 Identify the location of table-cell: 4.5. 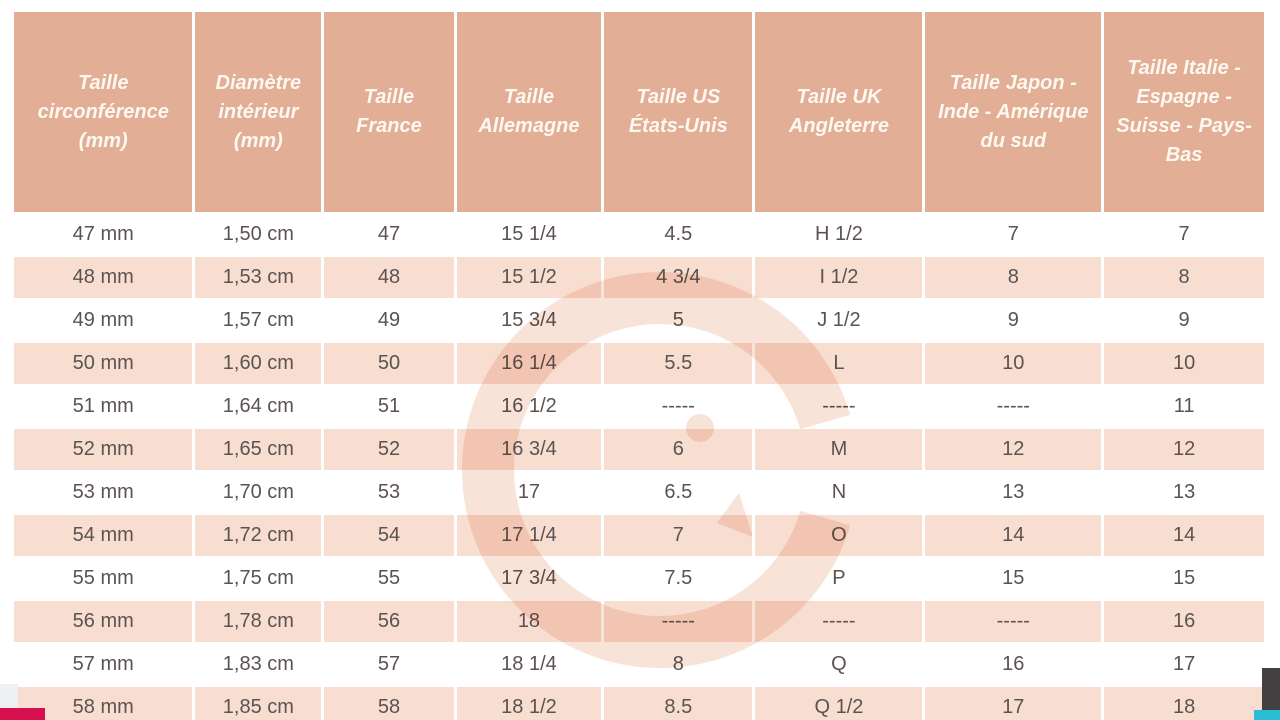
(677, 234).